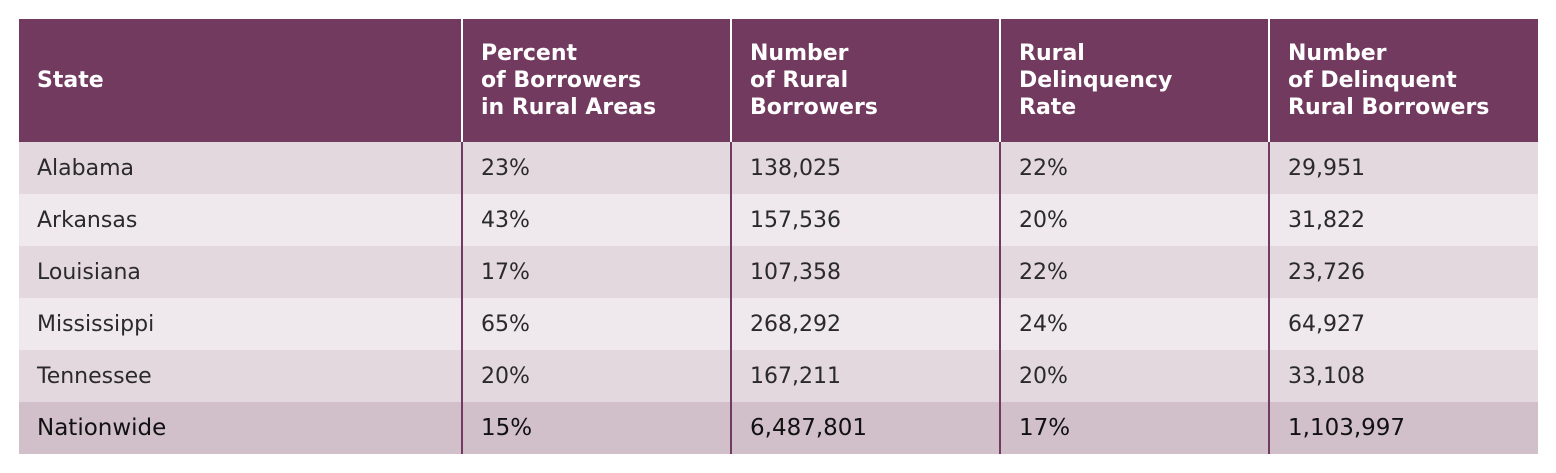  Describe the element at coordinates (865, 168) in the screenshot. I see `table-cell: 138,025` at that location.